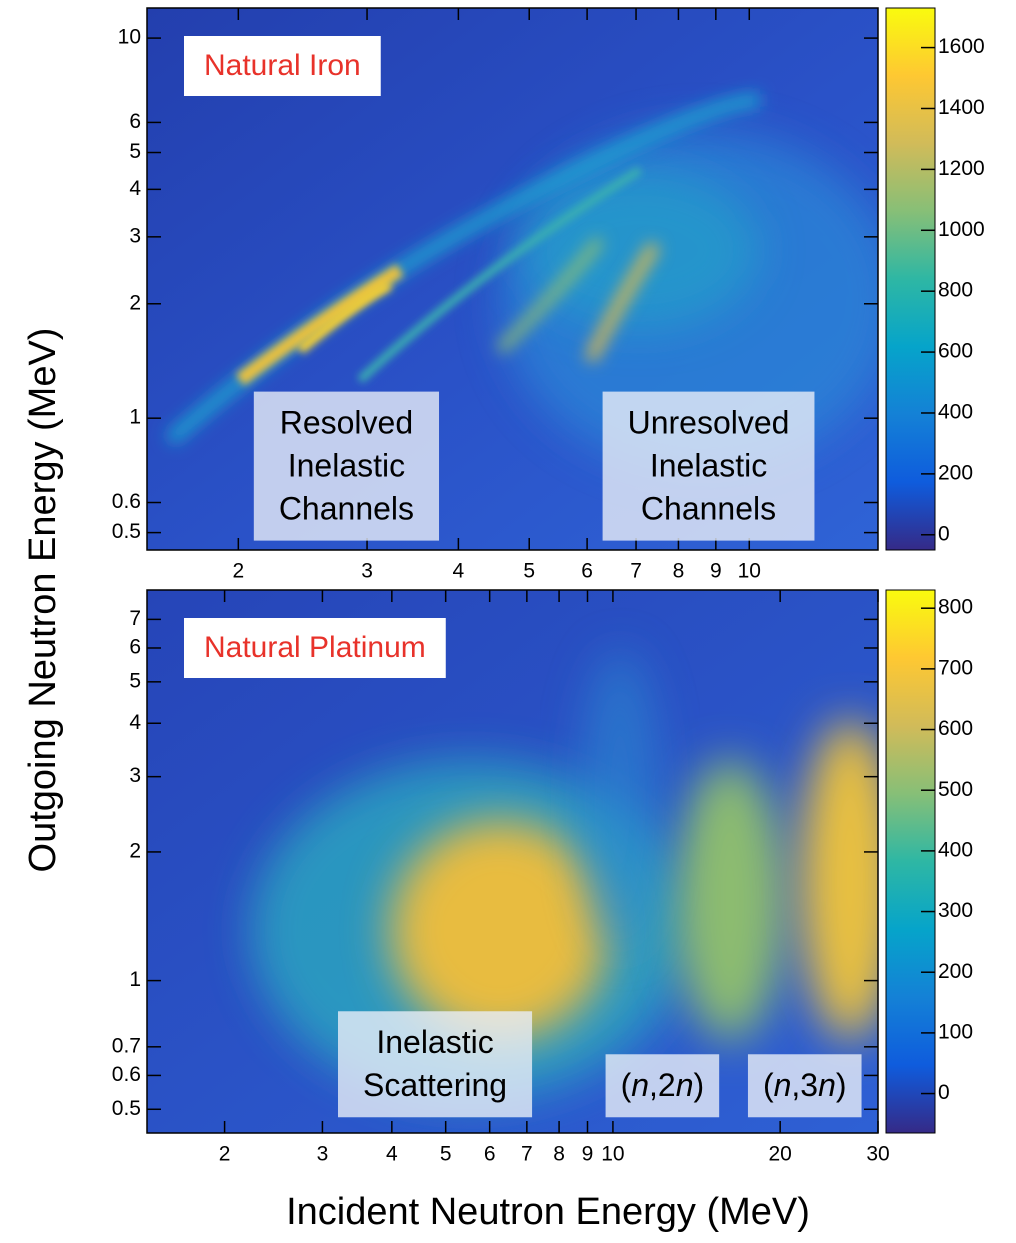 The height and width of the screenshot is (1243, 1016). I want to click on annotation: (n,2n), so click(662, 1086).